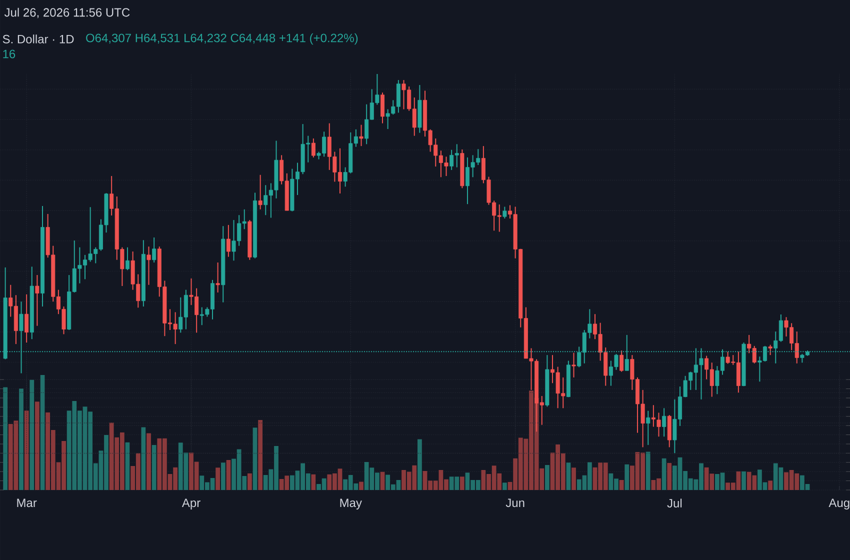  What do you see at coordinates (27, 503) in the screenshot?
I see `x-tick-label: Mar` at bounding box center [27, 503].